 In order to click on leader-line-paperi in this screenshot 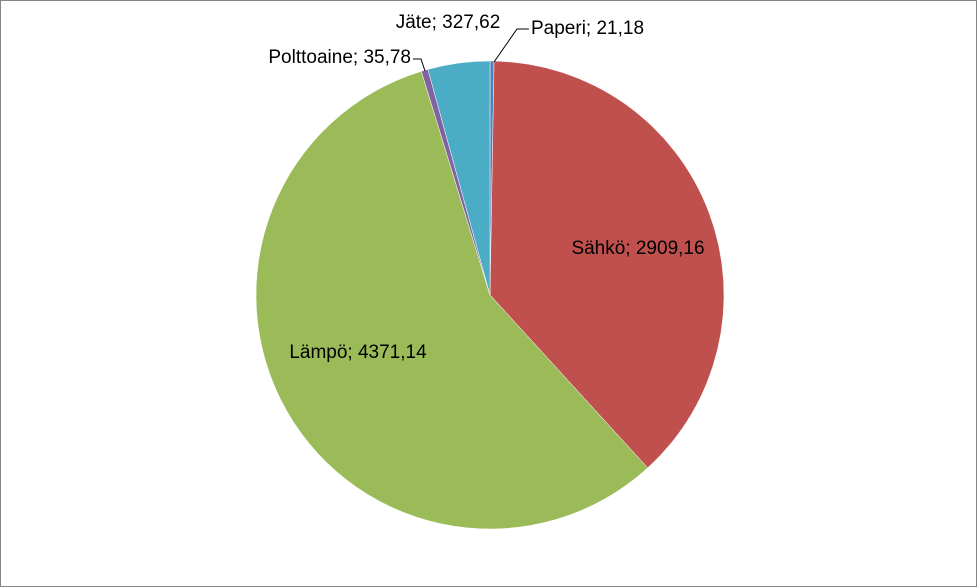, I will do `click(511, 45)`.